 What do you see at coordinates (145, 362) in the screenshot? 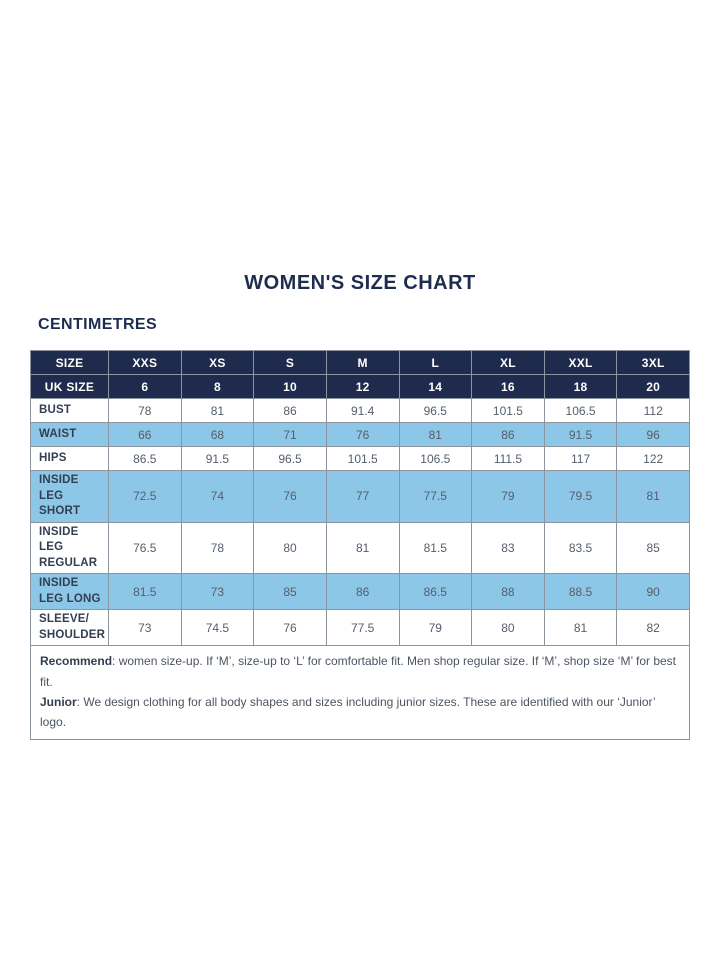
I see `header-cell: XXS` at bounding box center [145, 362].